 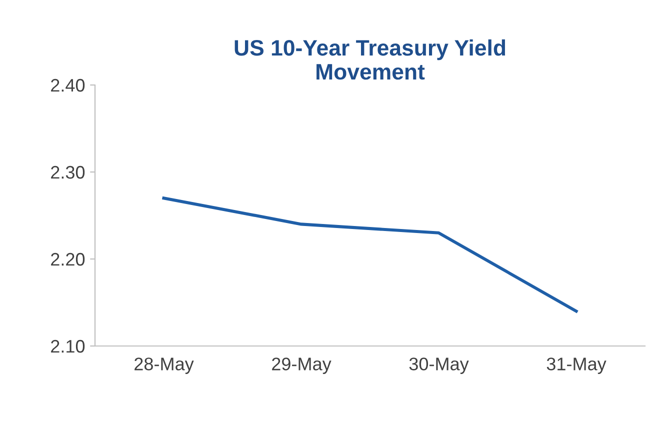 What do you see at coordinates (576, 366) in the screenshot?
I see `x-tick-label: 31-May` at bounding box center [576, 366].